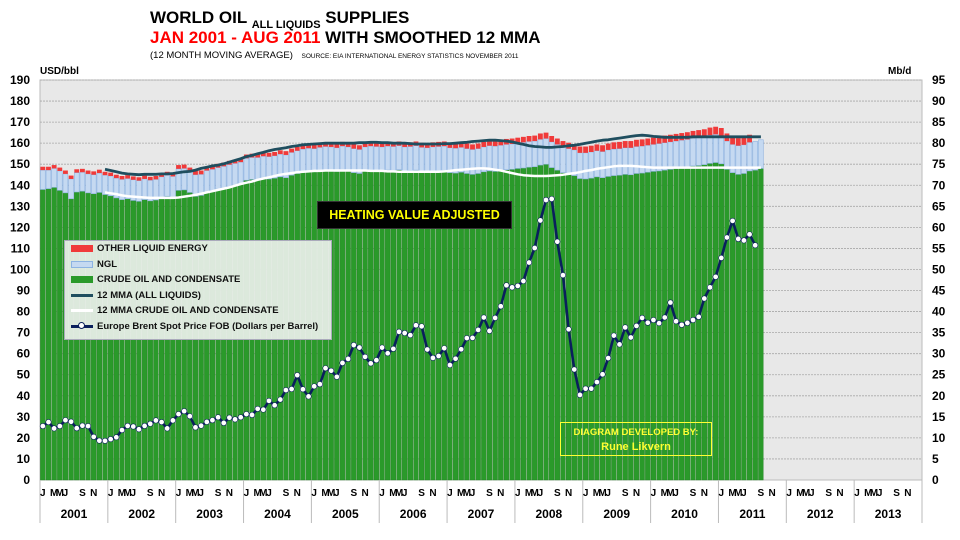 Image resolution: width=960 pixels, height=540 pixels. What do you see at coordinates (20, 185) in the screenshot?
I see `y-tick-left: 140` at bounding box center [20, 185].